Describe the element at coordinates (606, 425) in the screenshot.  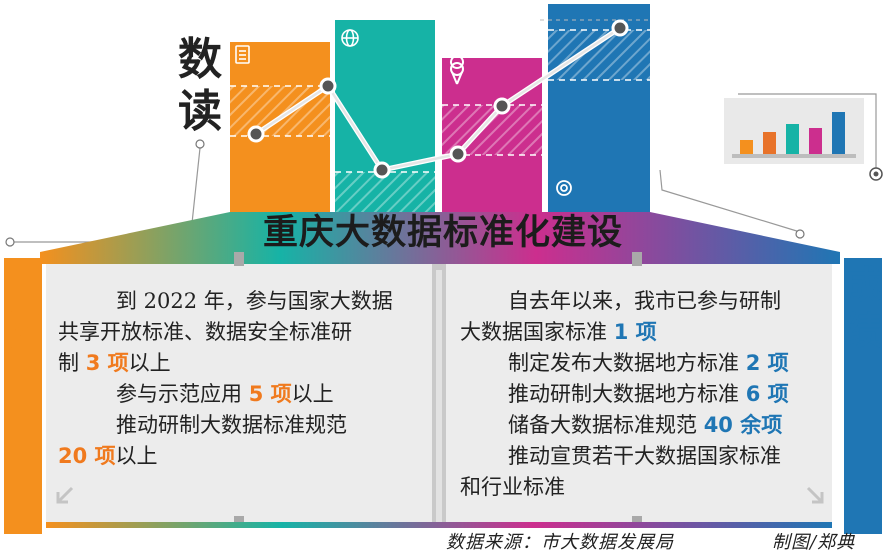
I see `result-line-5-pre: 储备大数据标准规范` at that location.